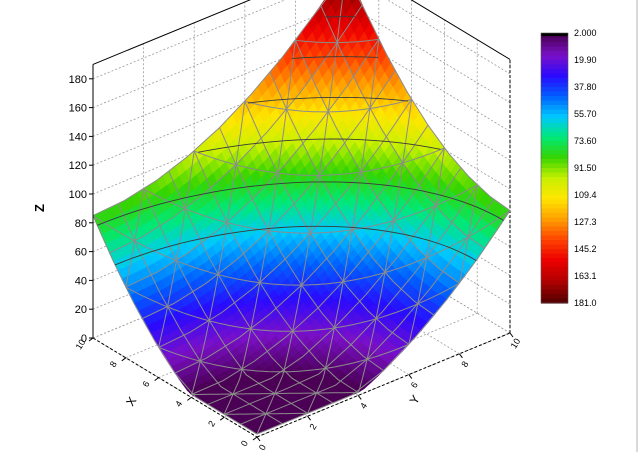 Image resolution: width=638 pixels, height=457 pixels. Describe the element at coordinates (81, 253) in the screenshot. I see `z-tick-label: 60` at that location.